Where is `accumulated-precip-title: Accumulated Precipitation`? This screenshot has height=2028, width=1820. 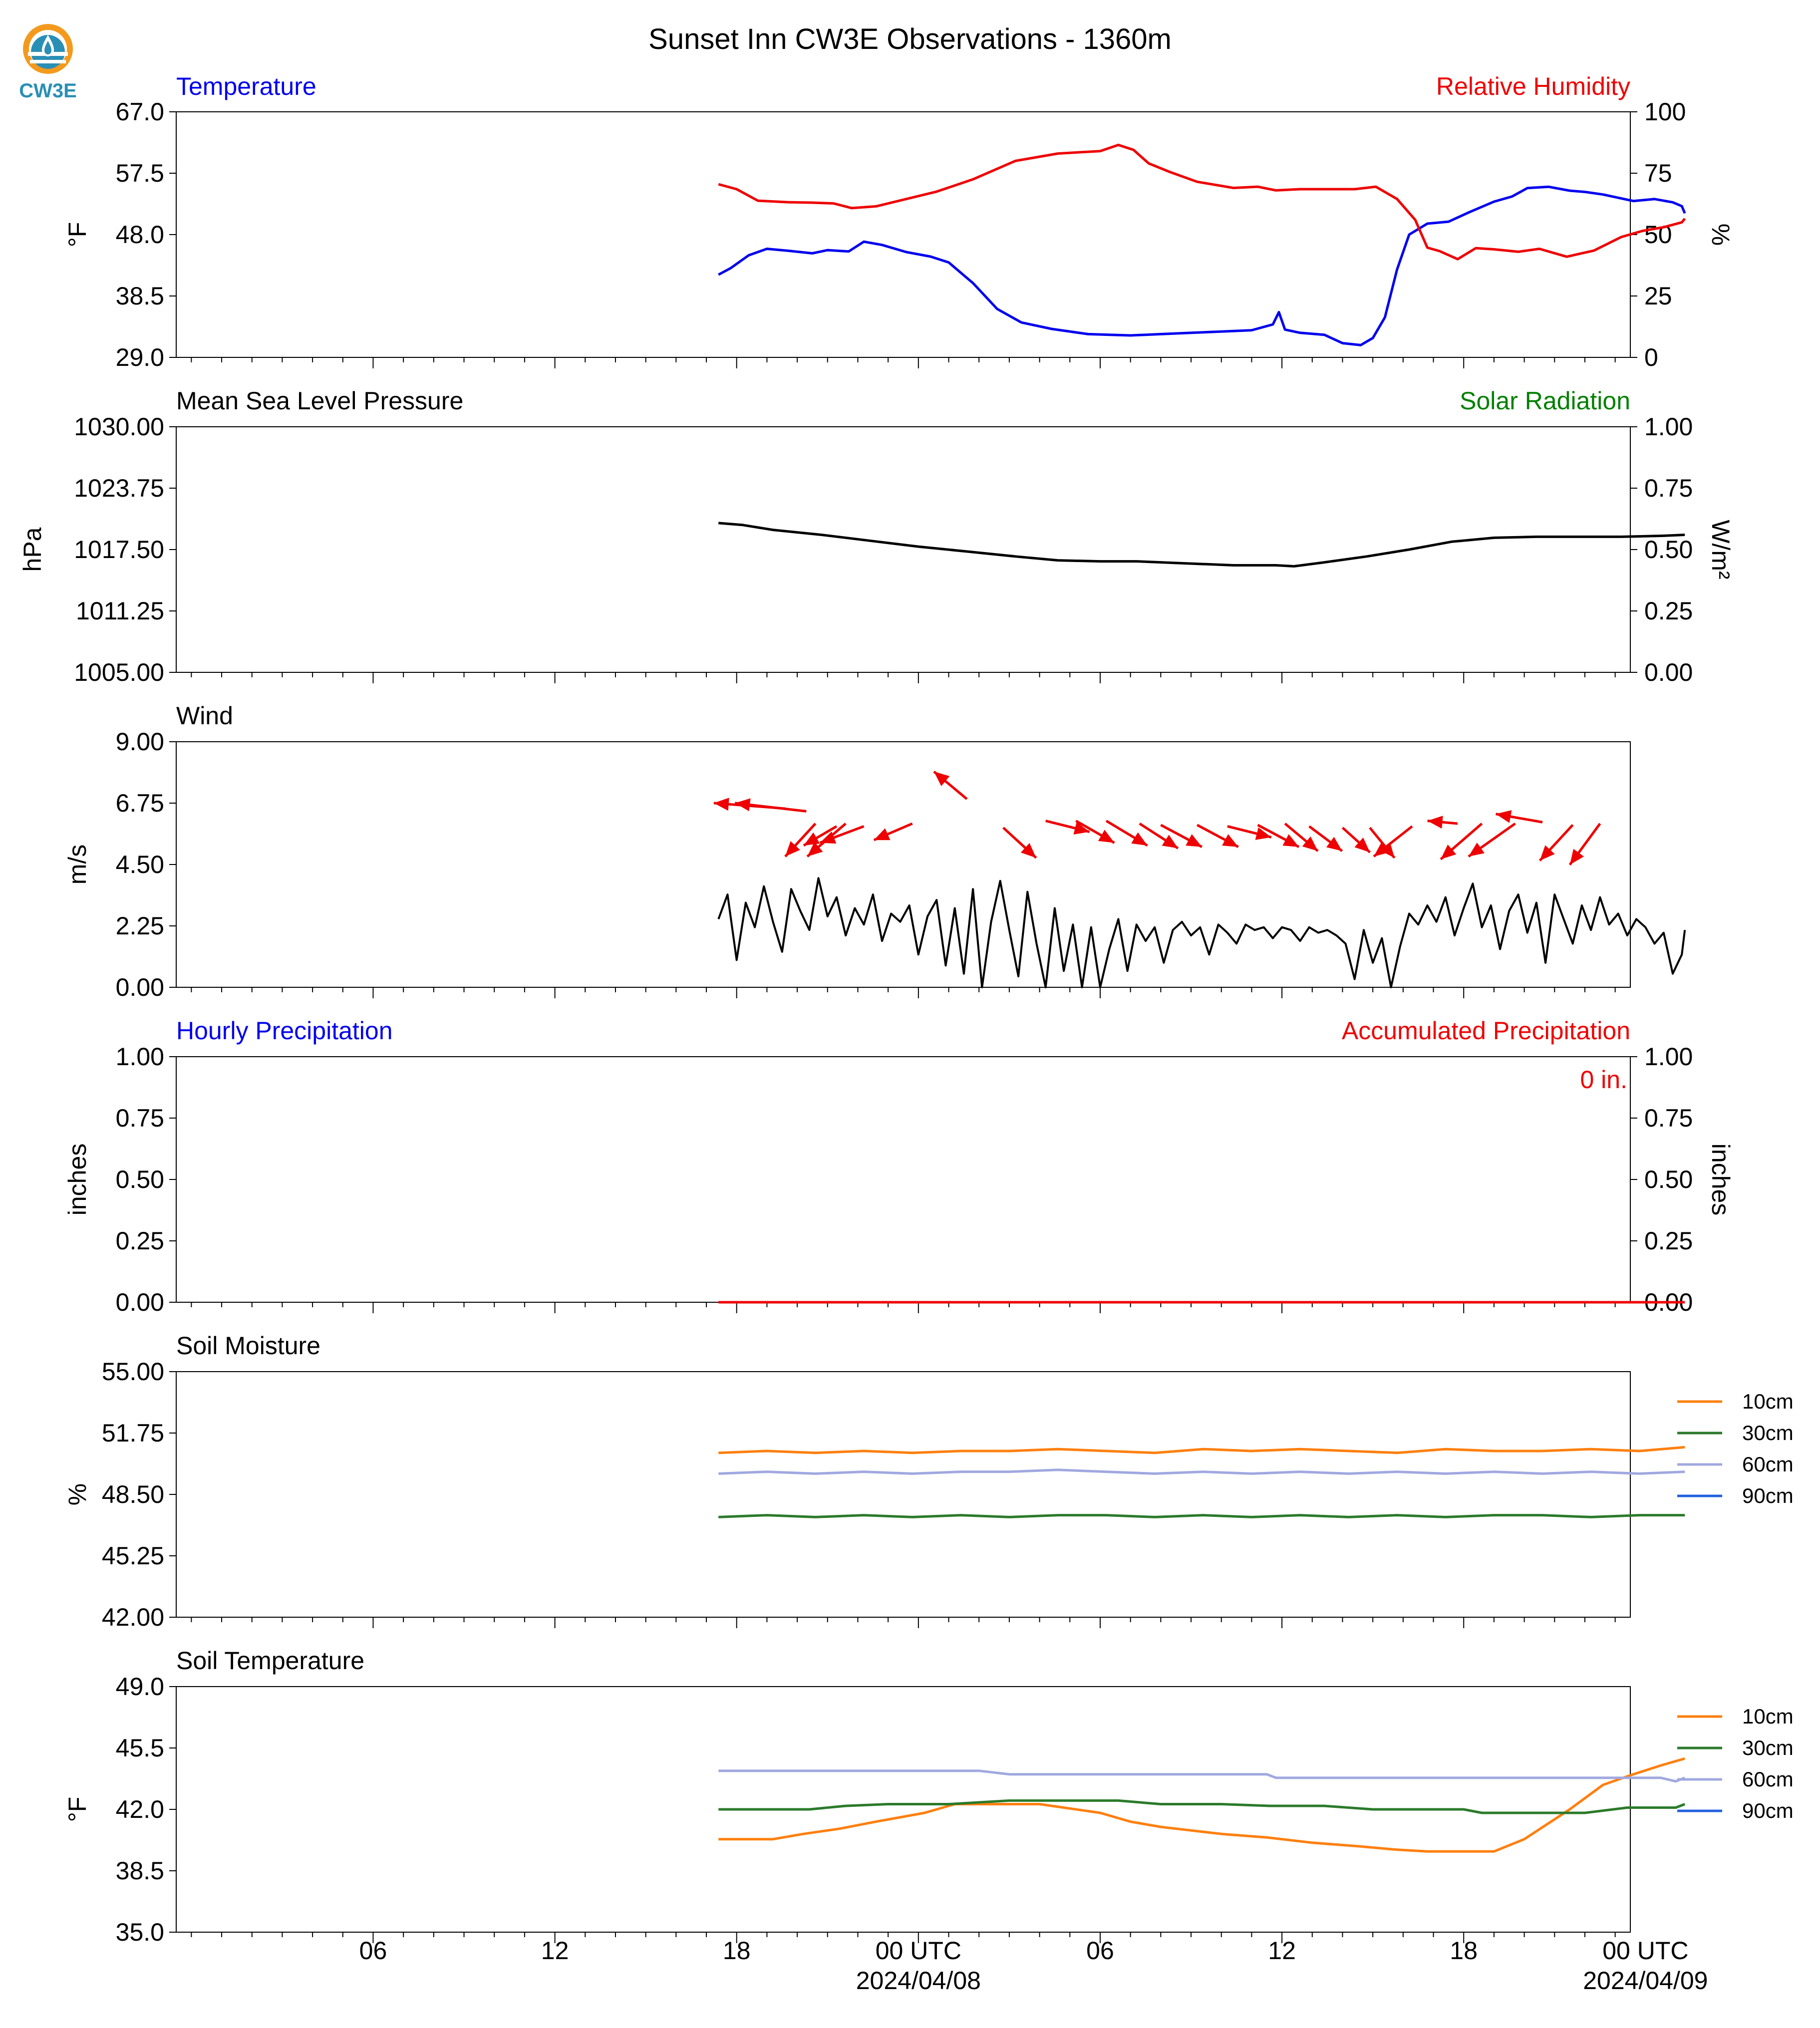 accumulated-precip-title: Accumulated Precipitation is located at coordinates (1486, 1031).